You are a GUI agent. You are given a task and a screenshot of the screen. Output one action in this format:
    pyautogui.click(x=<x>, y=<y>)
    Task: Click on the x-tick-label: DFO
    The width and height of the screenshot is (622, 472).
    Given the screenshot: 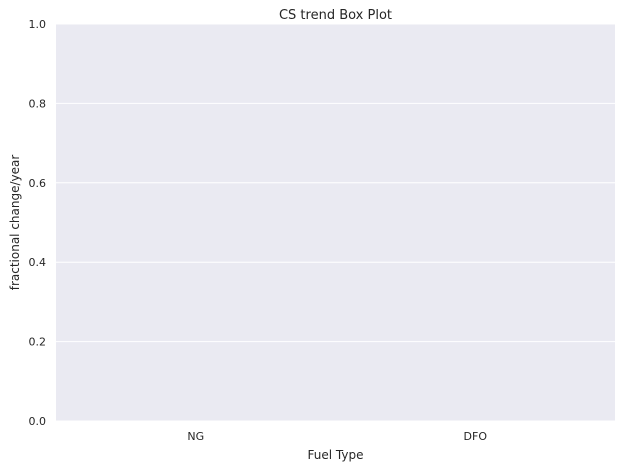 What is the action you would take?
    pyautogui.click(x=476, y=436)
    